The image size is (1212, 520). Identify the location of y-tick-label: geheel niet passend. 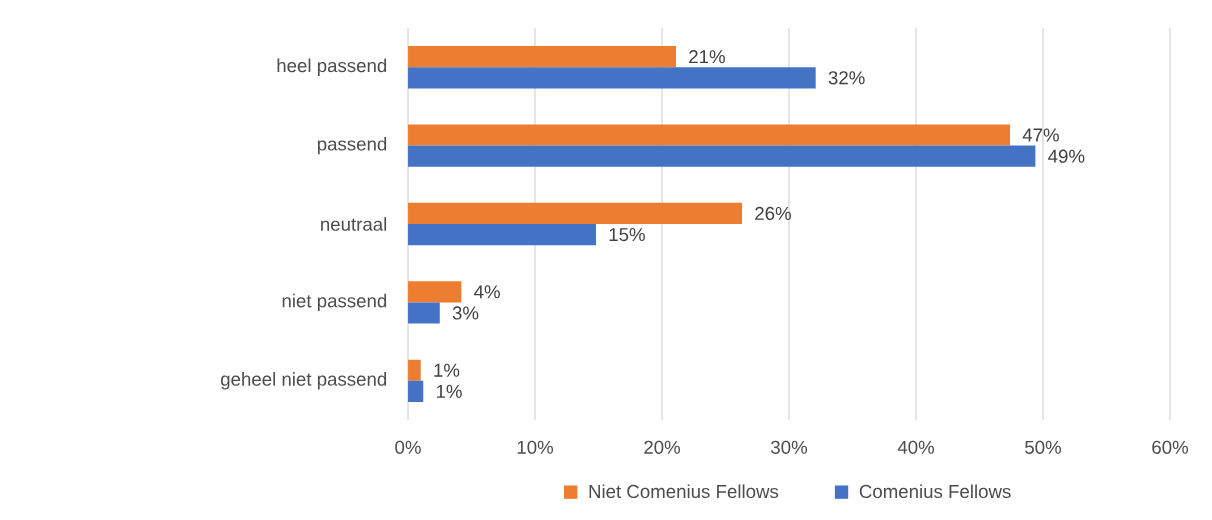
(304, 381).